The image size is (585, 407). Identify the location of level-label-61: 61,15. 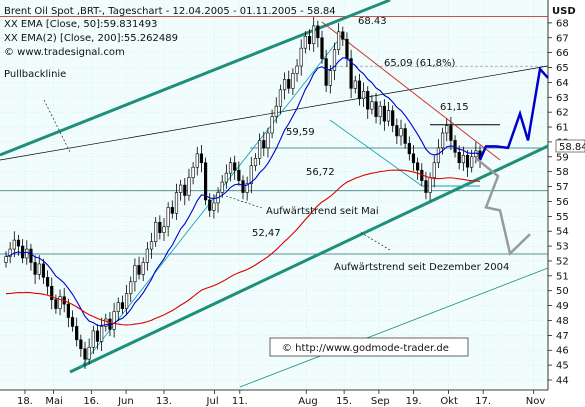
(454, 107).